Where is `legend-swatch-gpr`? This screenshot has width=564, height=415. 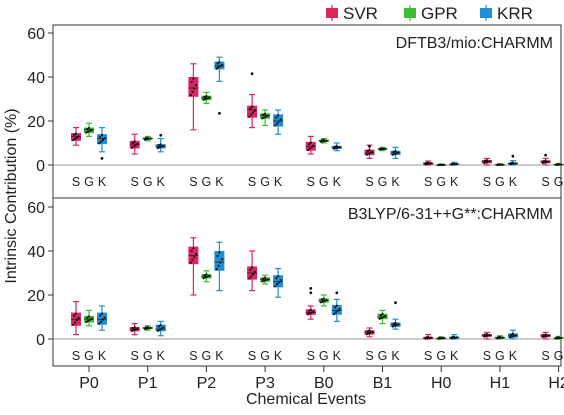 legend-swatch-gpr is located at coordinates (410, 13).